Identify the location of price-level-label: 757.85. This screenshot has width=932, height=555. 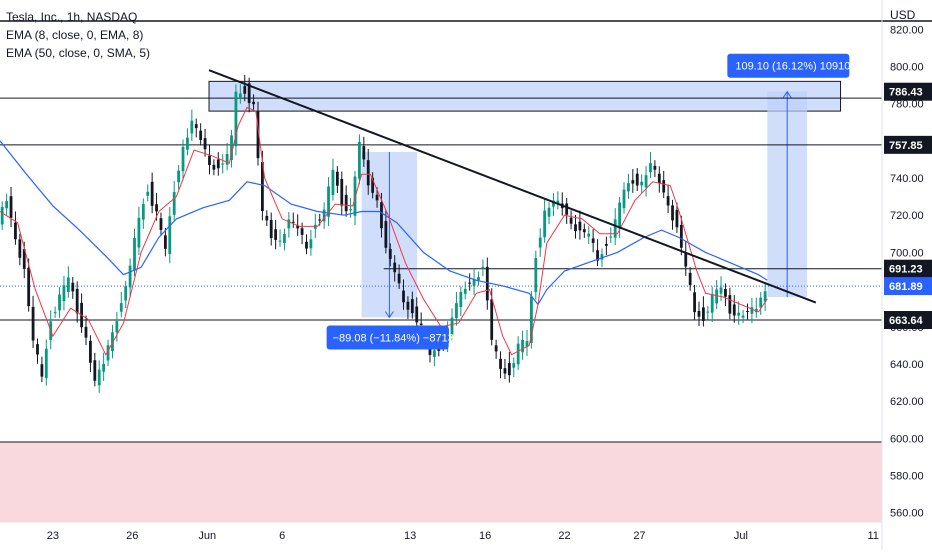
(908, 144).